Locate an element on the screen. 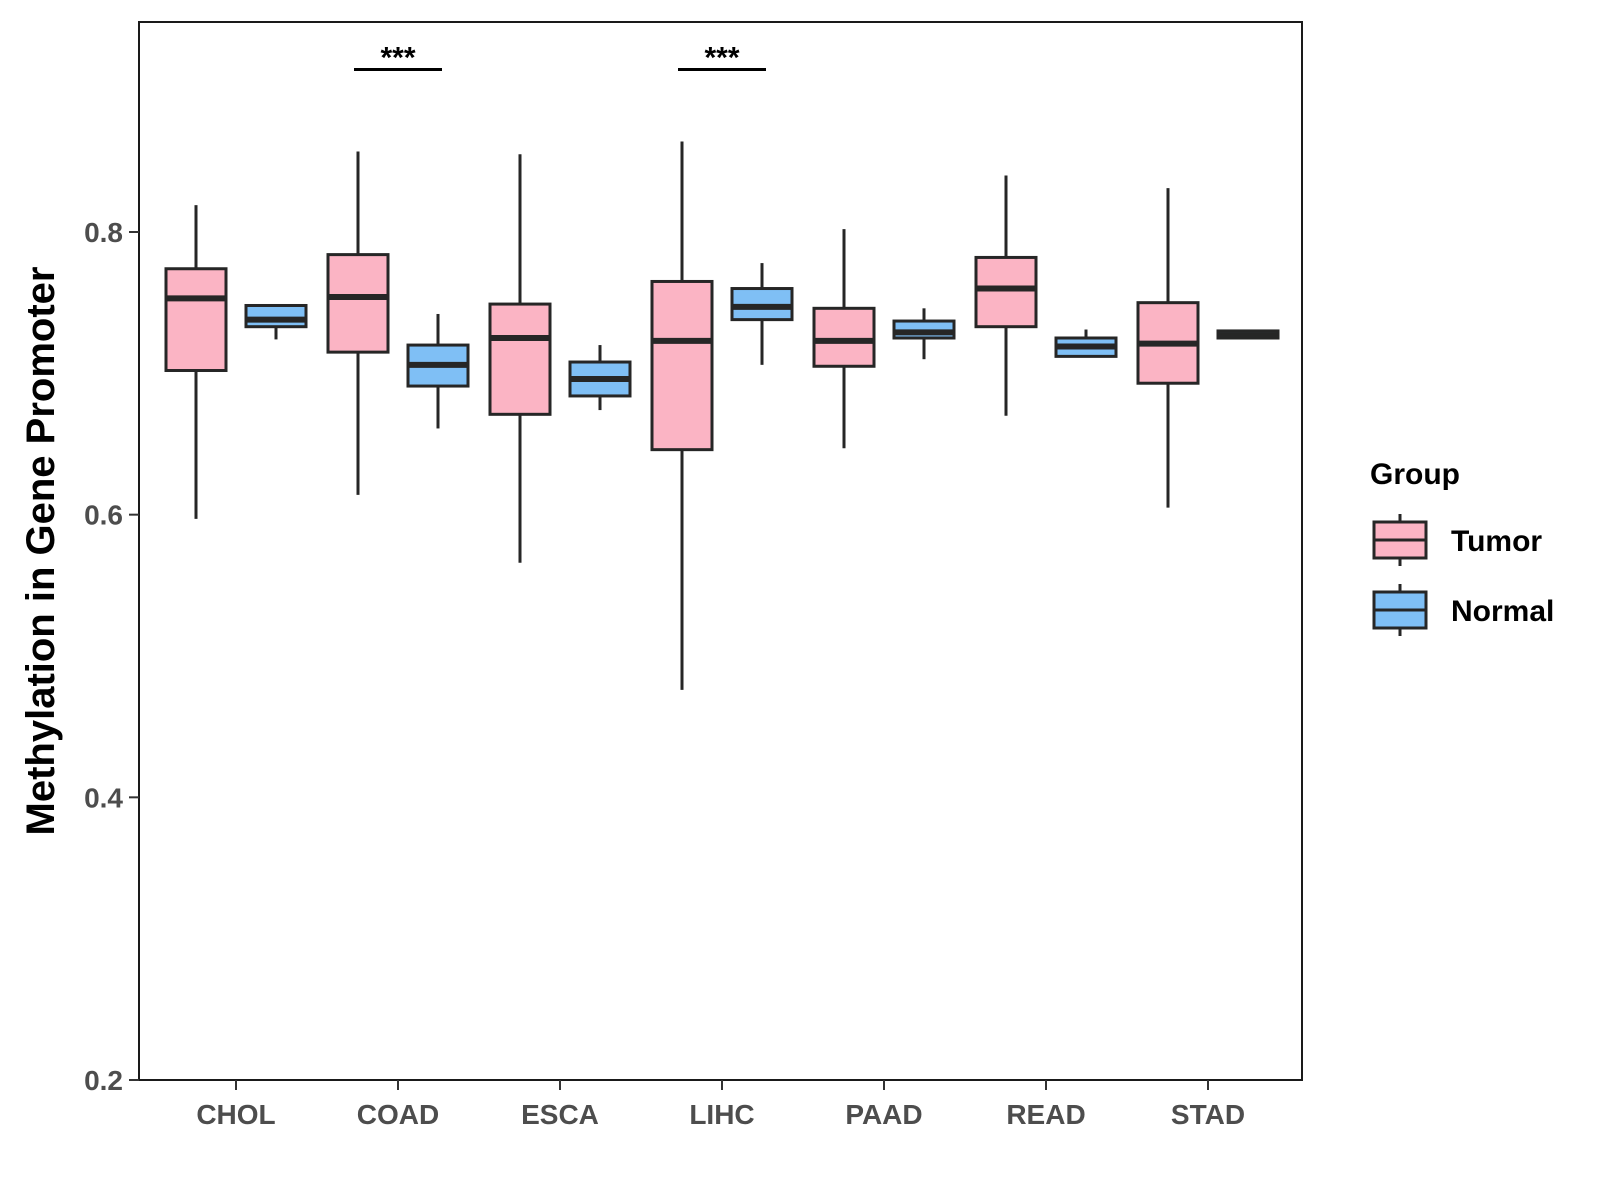 This screenshot has width=1600, height=1200. y-axis-title: Methylation in Gene Promoter is located at coordinates (41, 551).